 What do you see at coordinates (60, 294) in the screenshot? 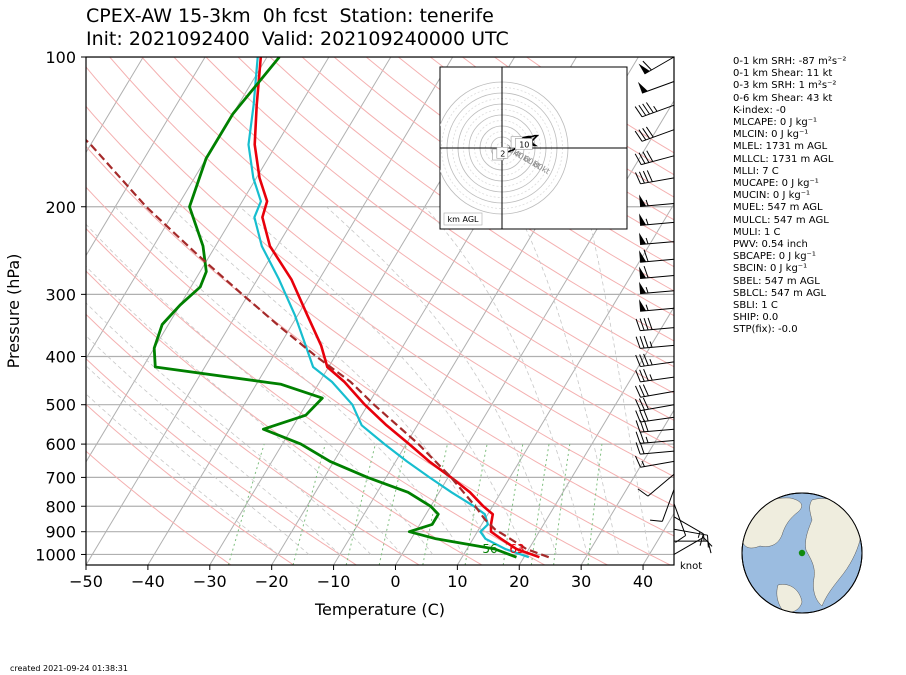
I see `y-tick-label: 300` at bounding box center [60, 294].